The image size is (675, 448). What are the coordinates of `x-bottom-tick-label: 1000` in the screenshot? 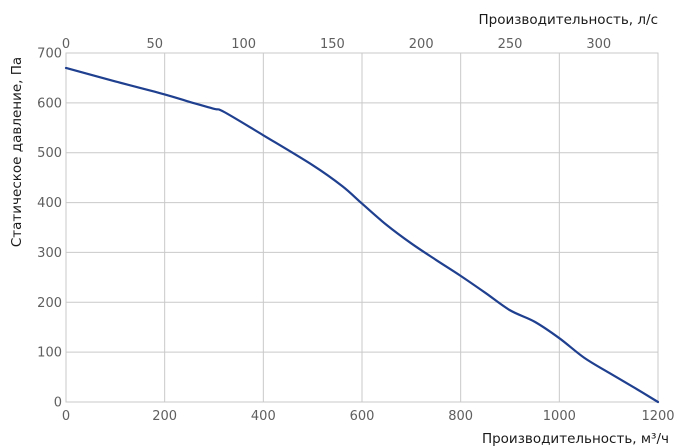 It's located at (559, 416).